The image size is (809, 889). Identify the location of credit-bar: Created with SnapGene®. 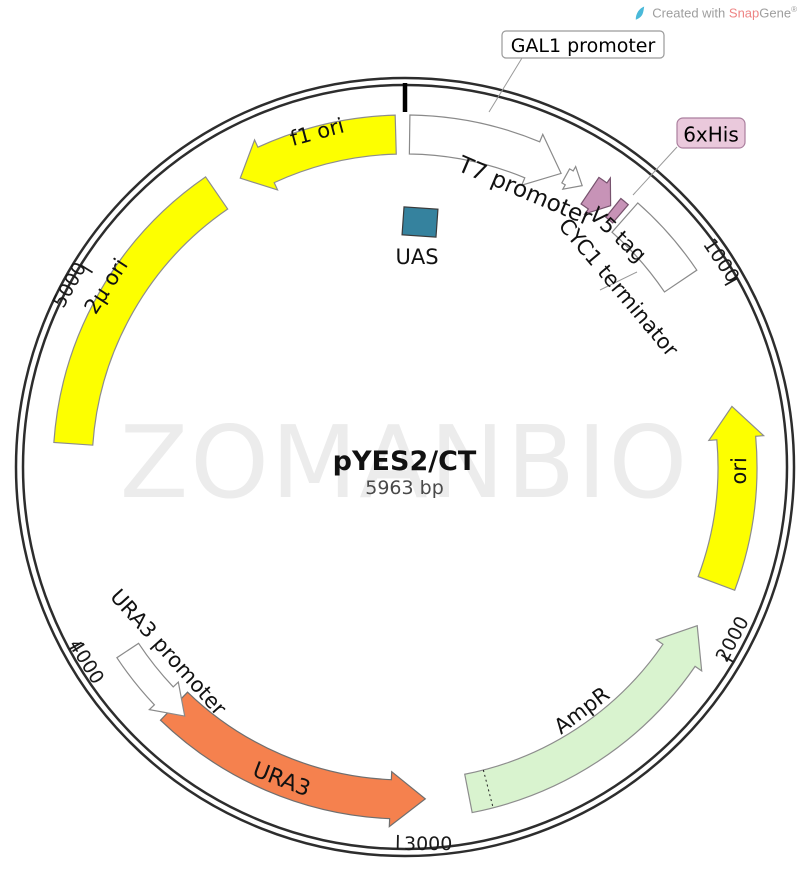
(714, 13).